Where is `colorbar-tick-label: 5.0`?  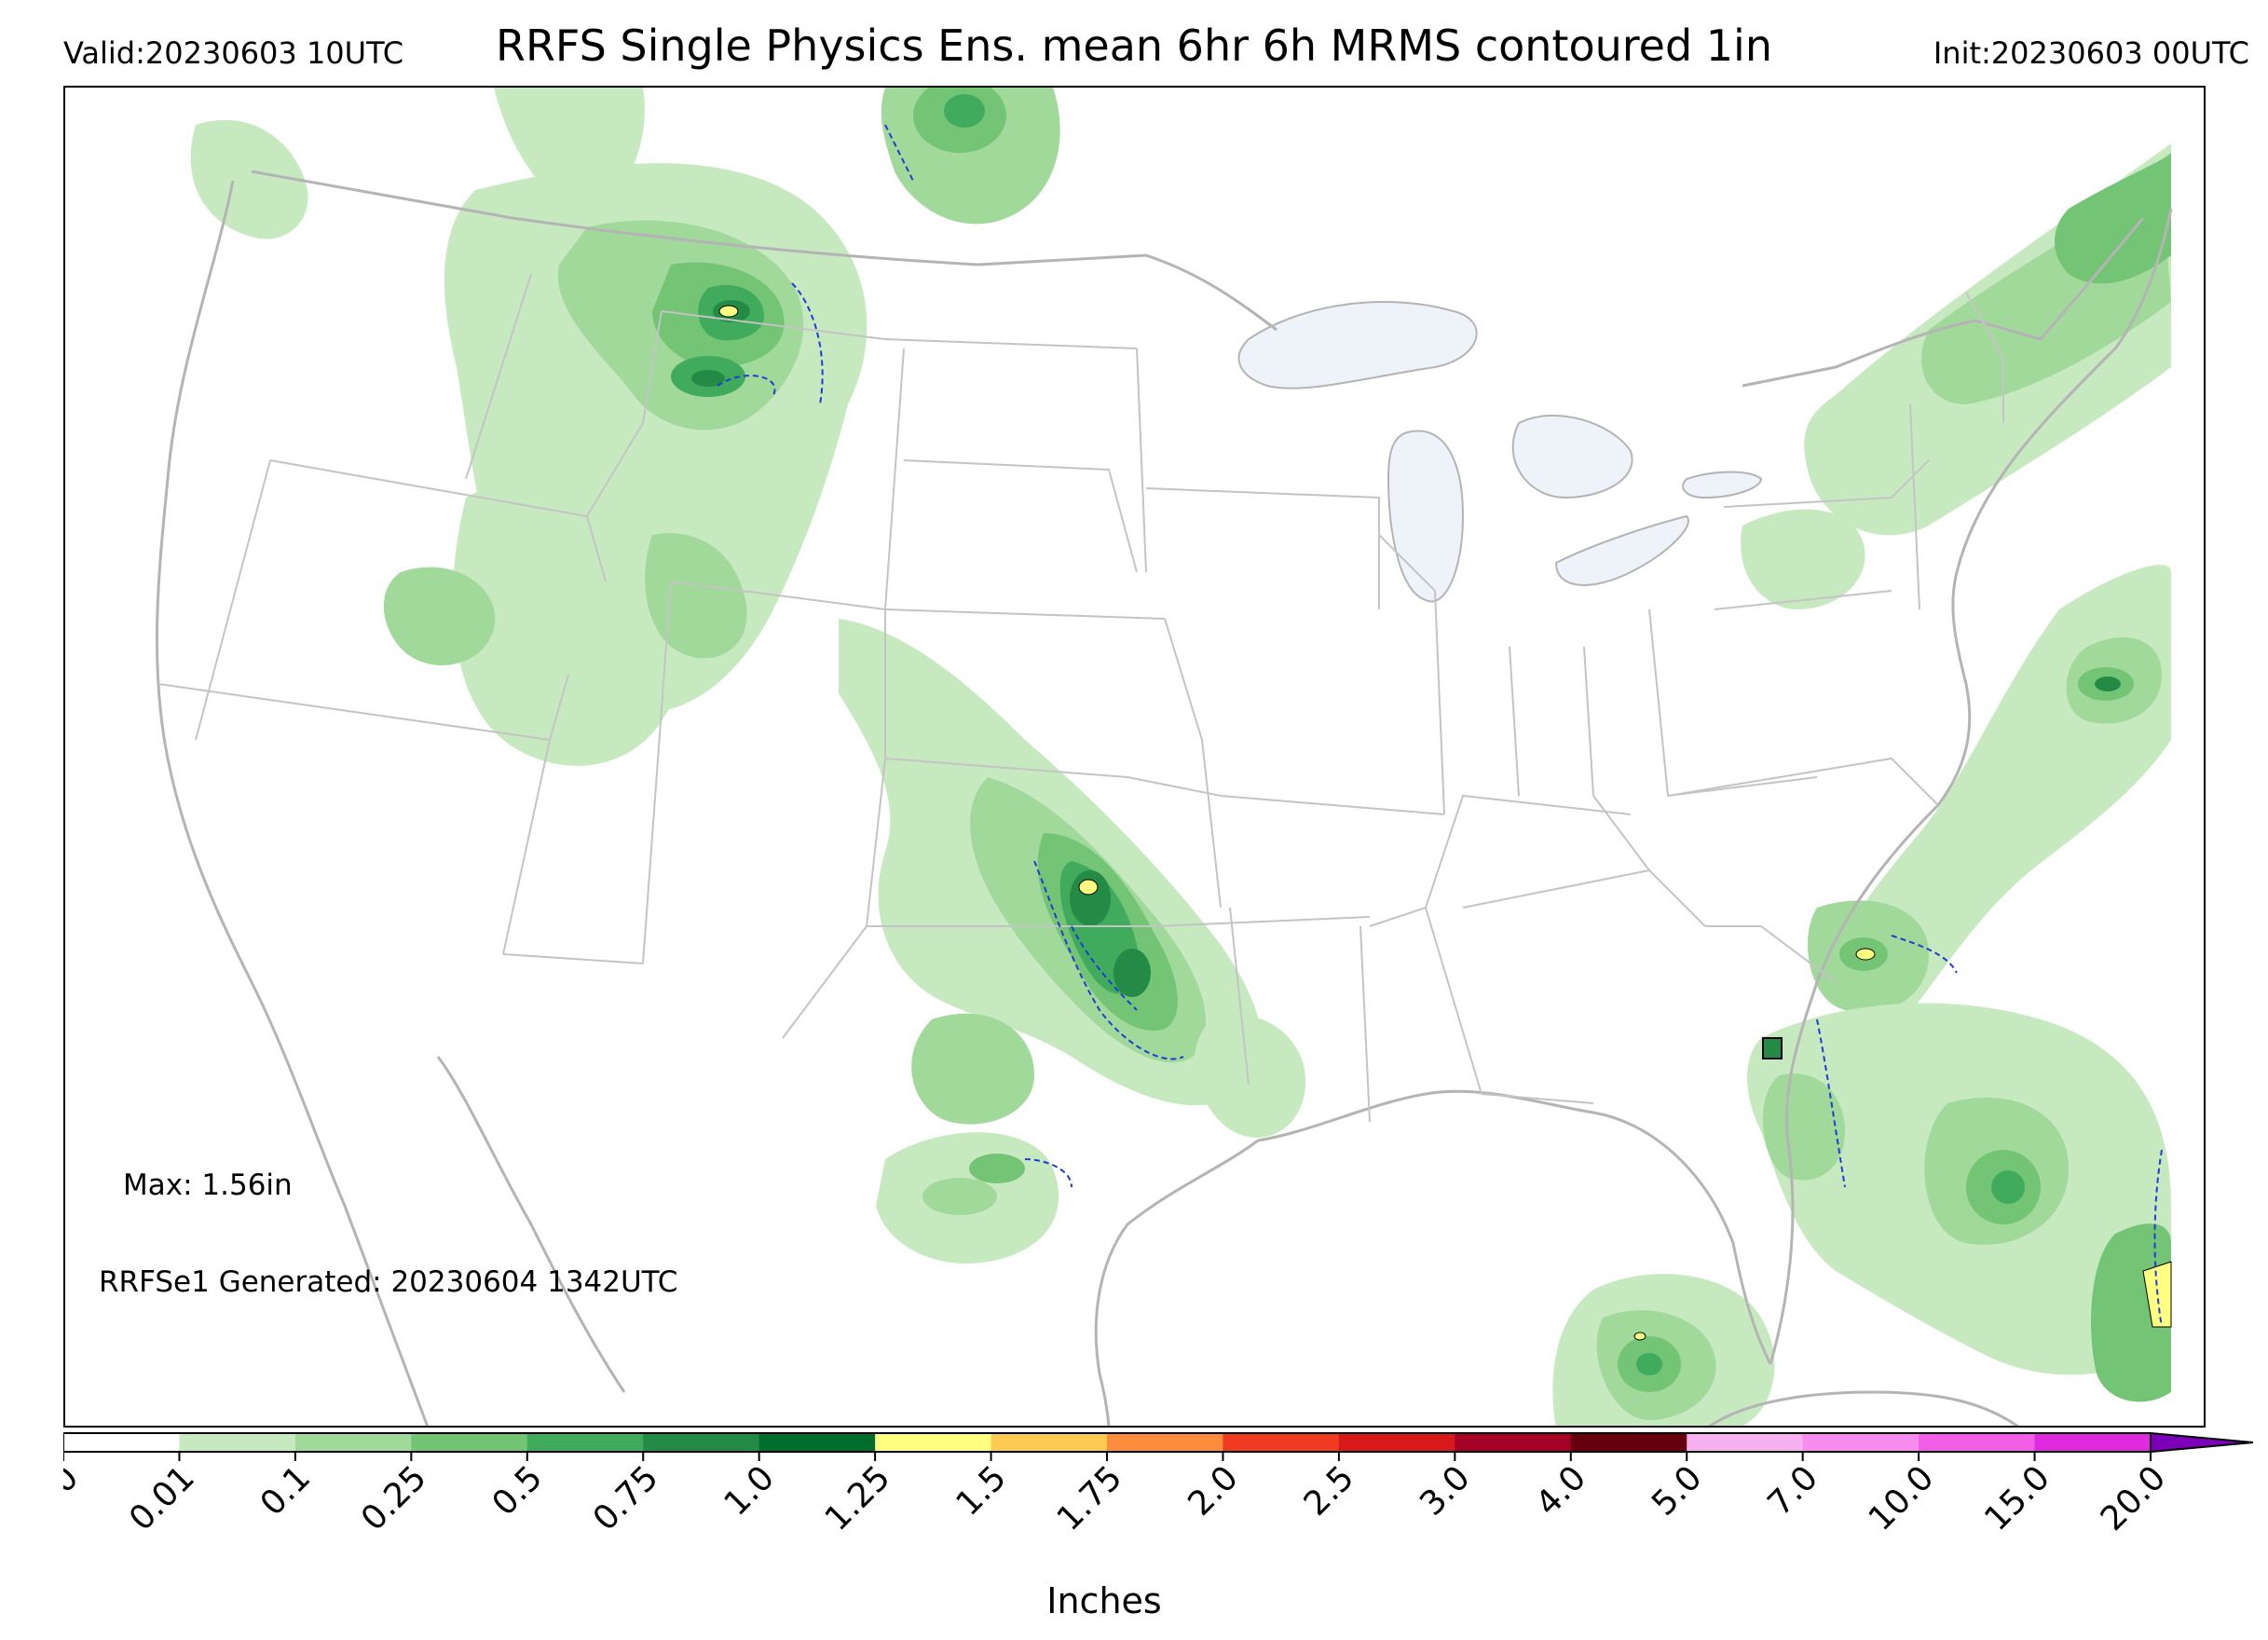 colorbar-tick-label: 5.0 is located at coordinates (1677, 1490).